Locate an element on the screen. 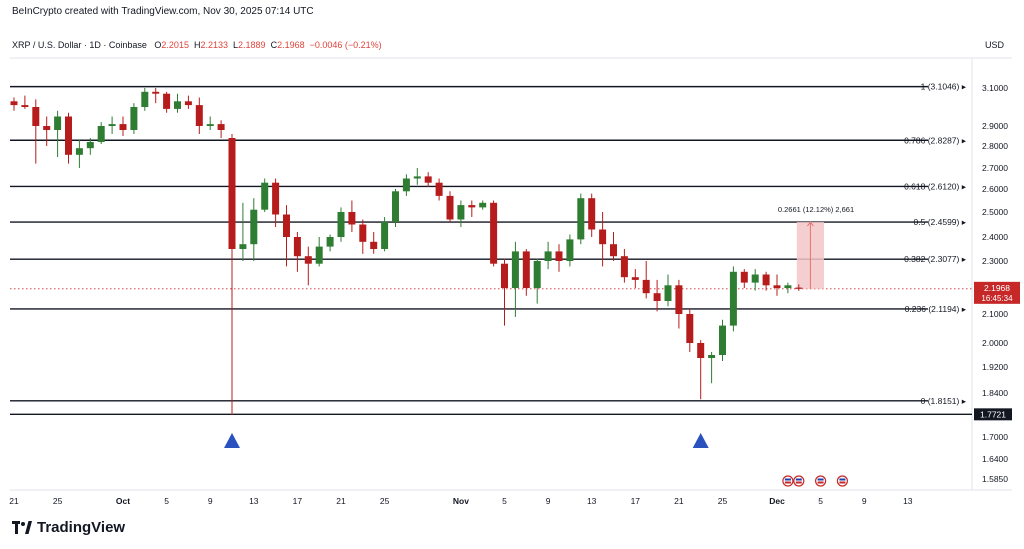  price-tick-label: 2.9000 is located at coordinates (995, 126).